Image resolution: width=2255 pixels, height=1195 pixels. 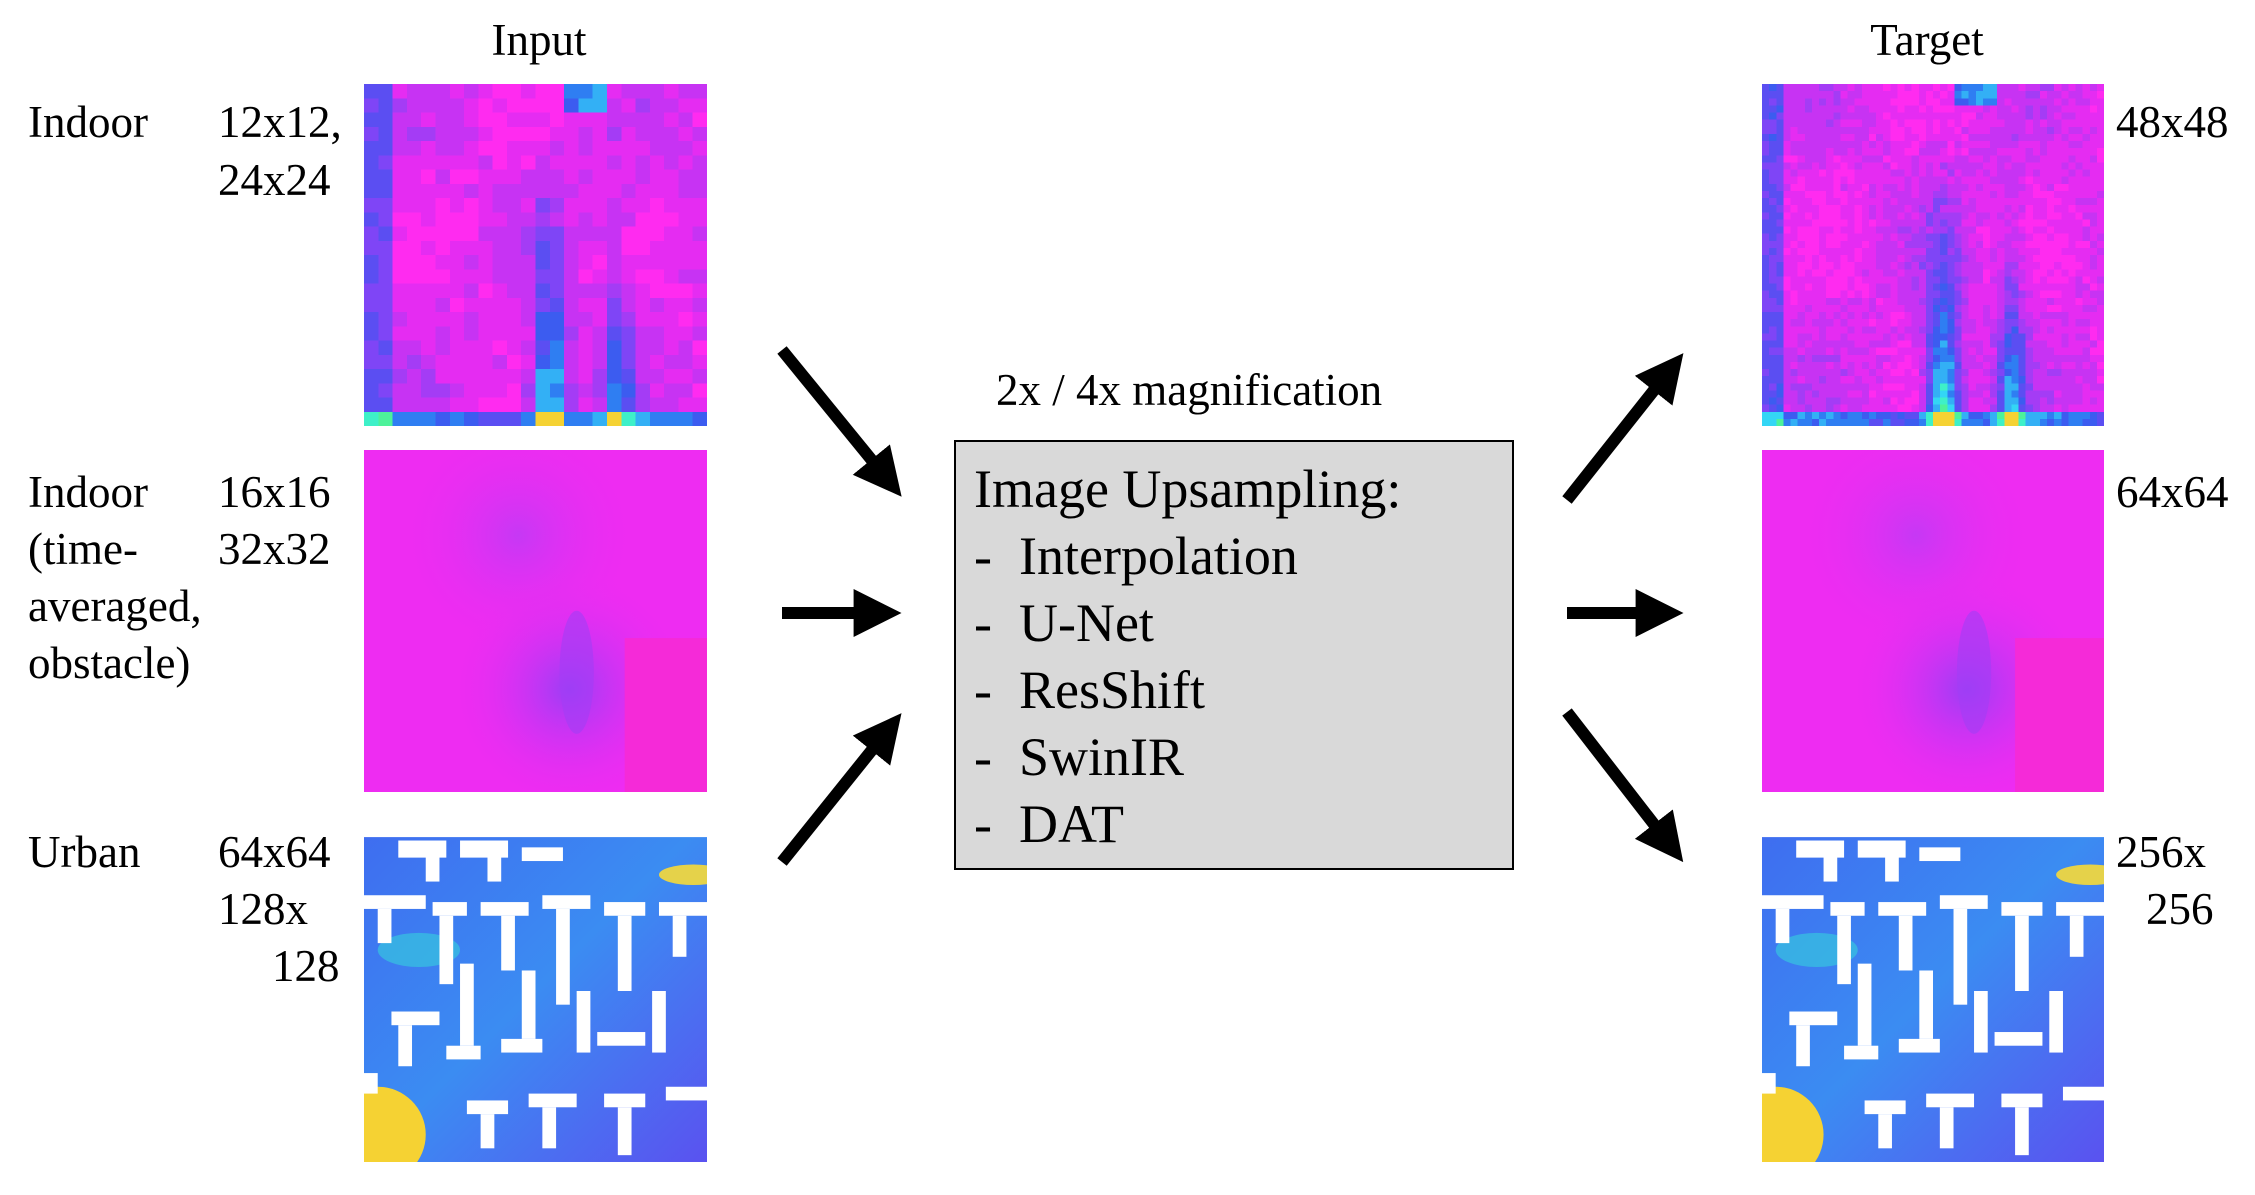 What do you see at coordinates (274, 492) in the screenshot?
I see `row2-input-size-1: 16x16` at bounding box center [274, 492].